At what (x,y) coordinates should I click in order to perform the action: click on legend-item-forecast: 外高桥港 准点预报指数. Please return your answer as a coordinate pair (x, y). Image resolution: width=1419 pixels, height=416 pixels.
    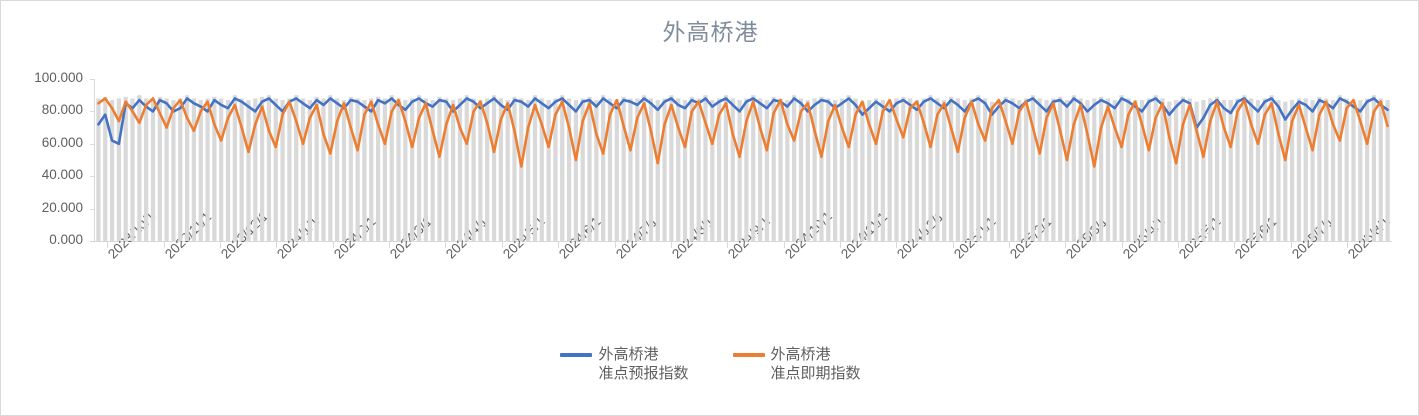
    Looking at the image, I should click on (624, 364).